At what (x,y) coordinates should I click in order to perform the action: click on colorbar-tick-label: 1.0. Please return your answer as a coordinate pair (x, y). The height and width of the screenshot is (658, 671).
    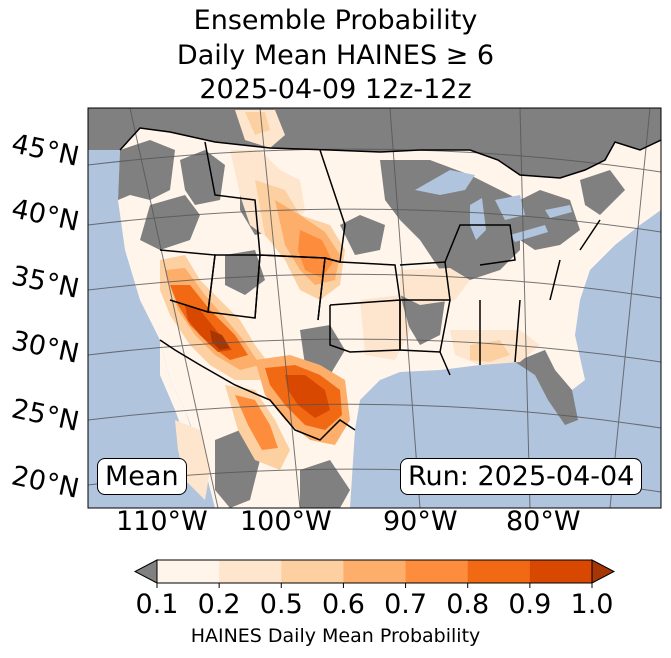
    Looking at the image, I should click on (592, 604).